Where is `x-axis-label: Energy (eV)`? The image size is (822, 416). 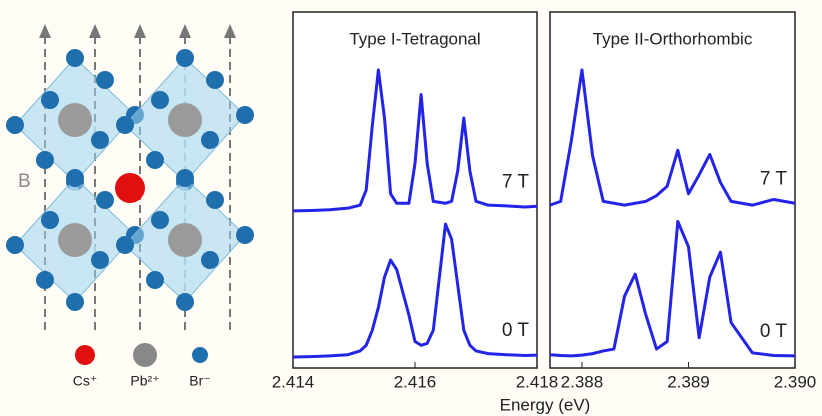 x-axis-label: Energy (eV) is located at coordinates (545, 404).